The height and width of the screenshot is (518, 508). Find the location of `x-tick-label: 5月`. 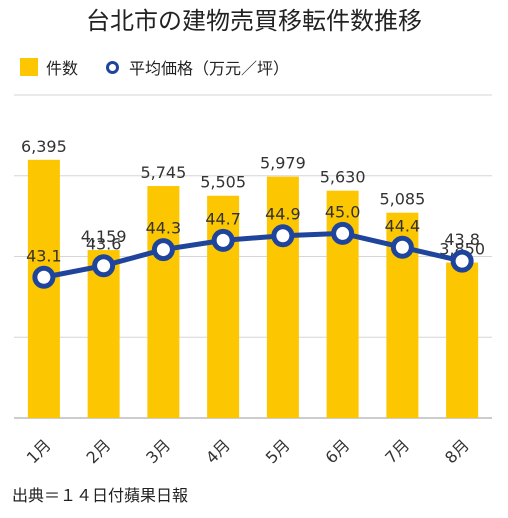

x-tick-label: 5月 is located at coordinates (278, 451).